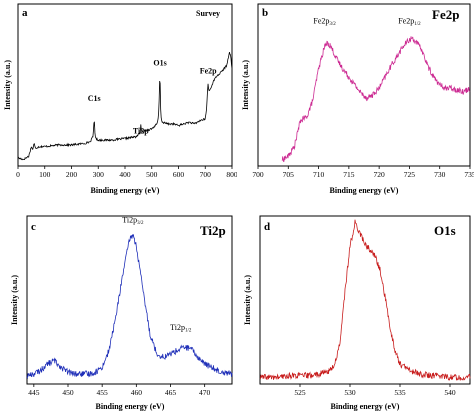 The width and height of the screenshot is (474, 412). I want to click on x-tick-label: 200, so click(72, 174).